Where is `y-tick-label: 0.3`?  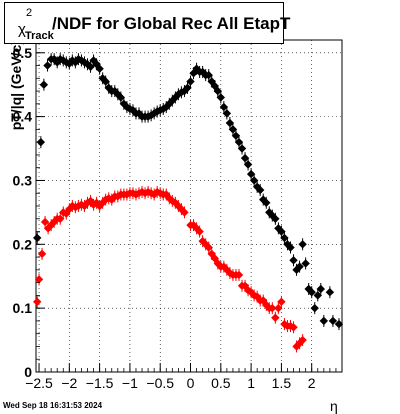
y-tick-label: 0.3 is located at coordinates (23, 180).